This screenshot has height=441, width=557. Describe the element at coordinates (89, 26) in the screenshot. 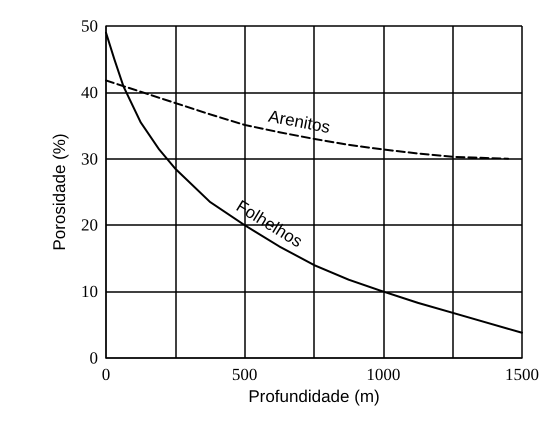

I see `y-tick-label: 50` at that location.